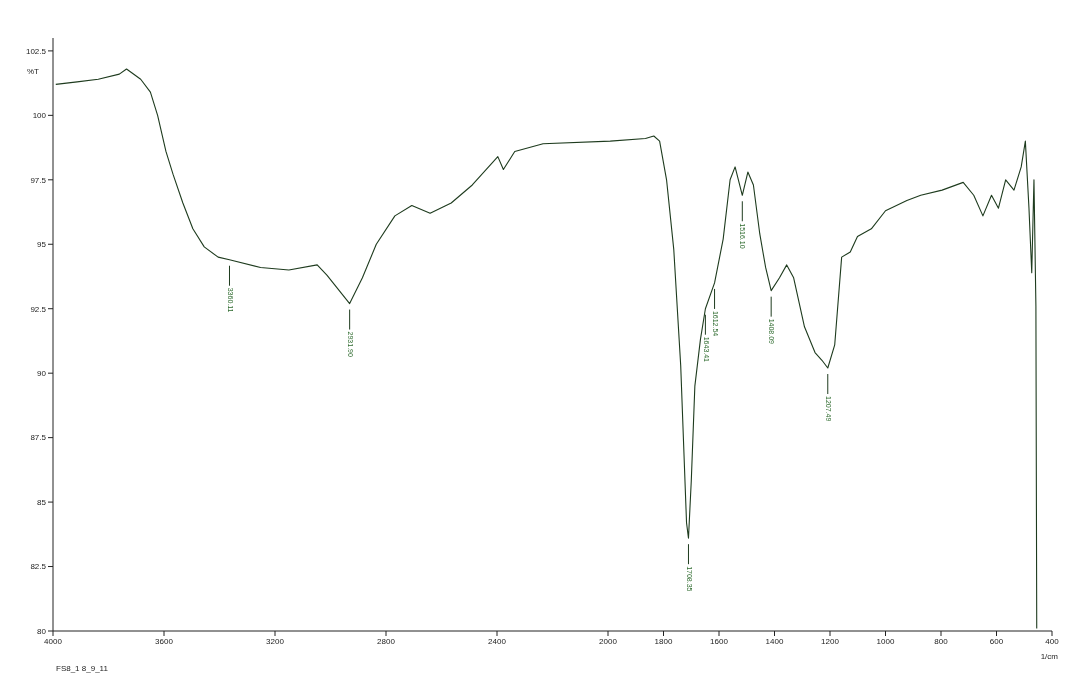 The height and width of the screenshot is (683, 1080). I want to click on y-tick-label: 85, so click(42, 502).